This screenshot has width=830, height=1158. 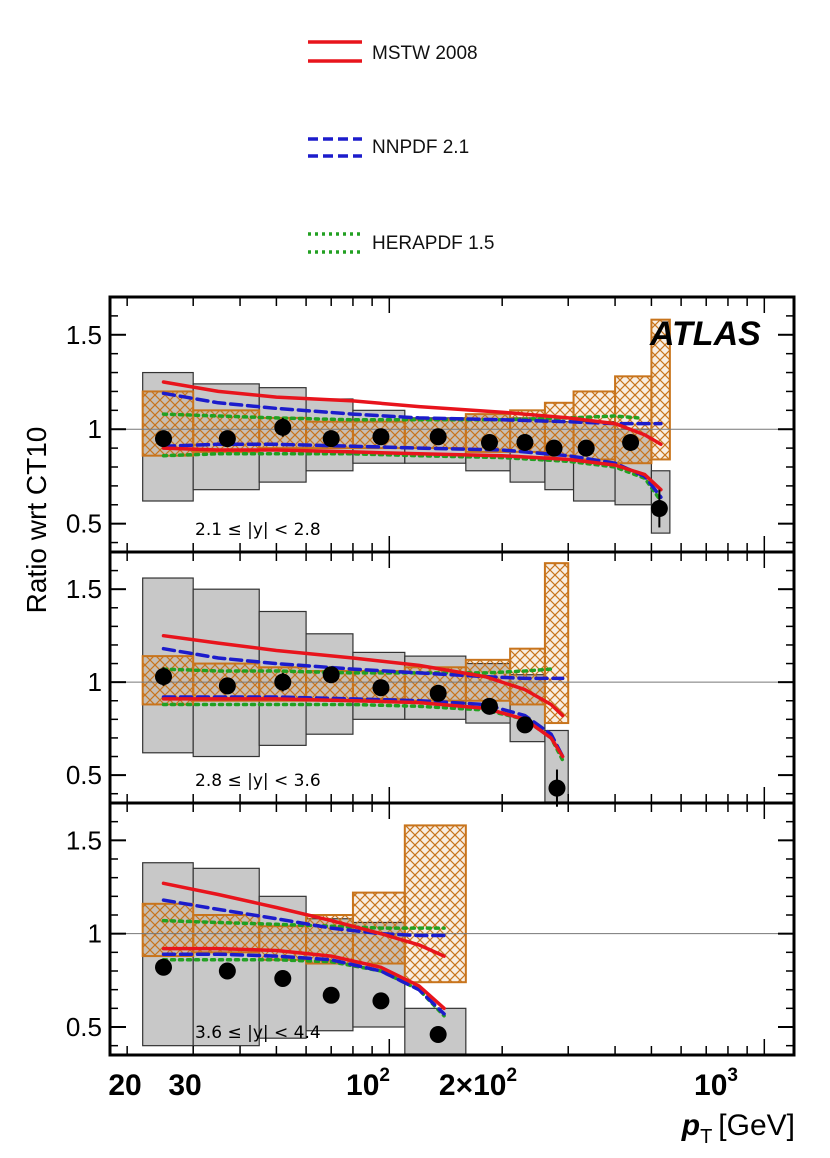 What do you see at coordinates (258, 530) in the screenshot?
I see `rapidity-range-label: 2.1 ≤ |y| < 2.8` at bounding box center [258, 530].